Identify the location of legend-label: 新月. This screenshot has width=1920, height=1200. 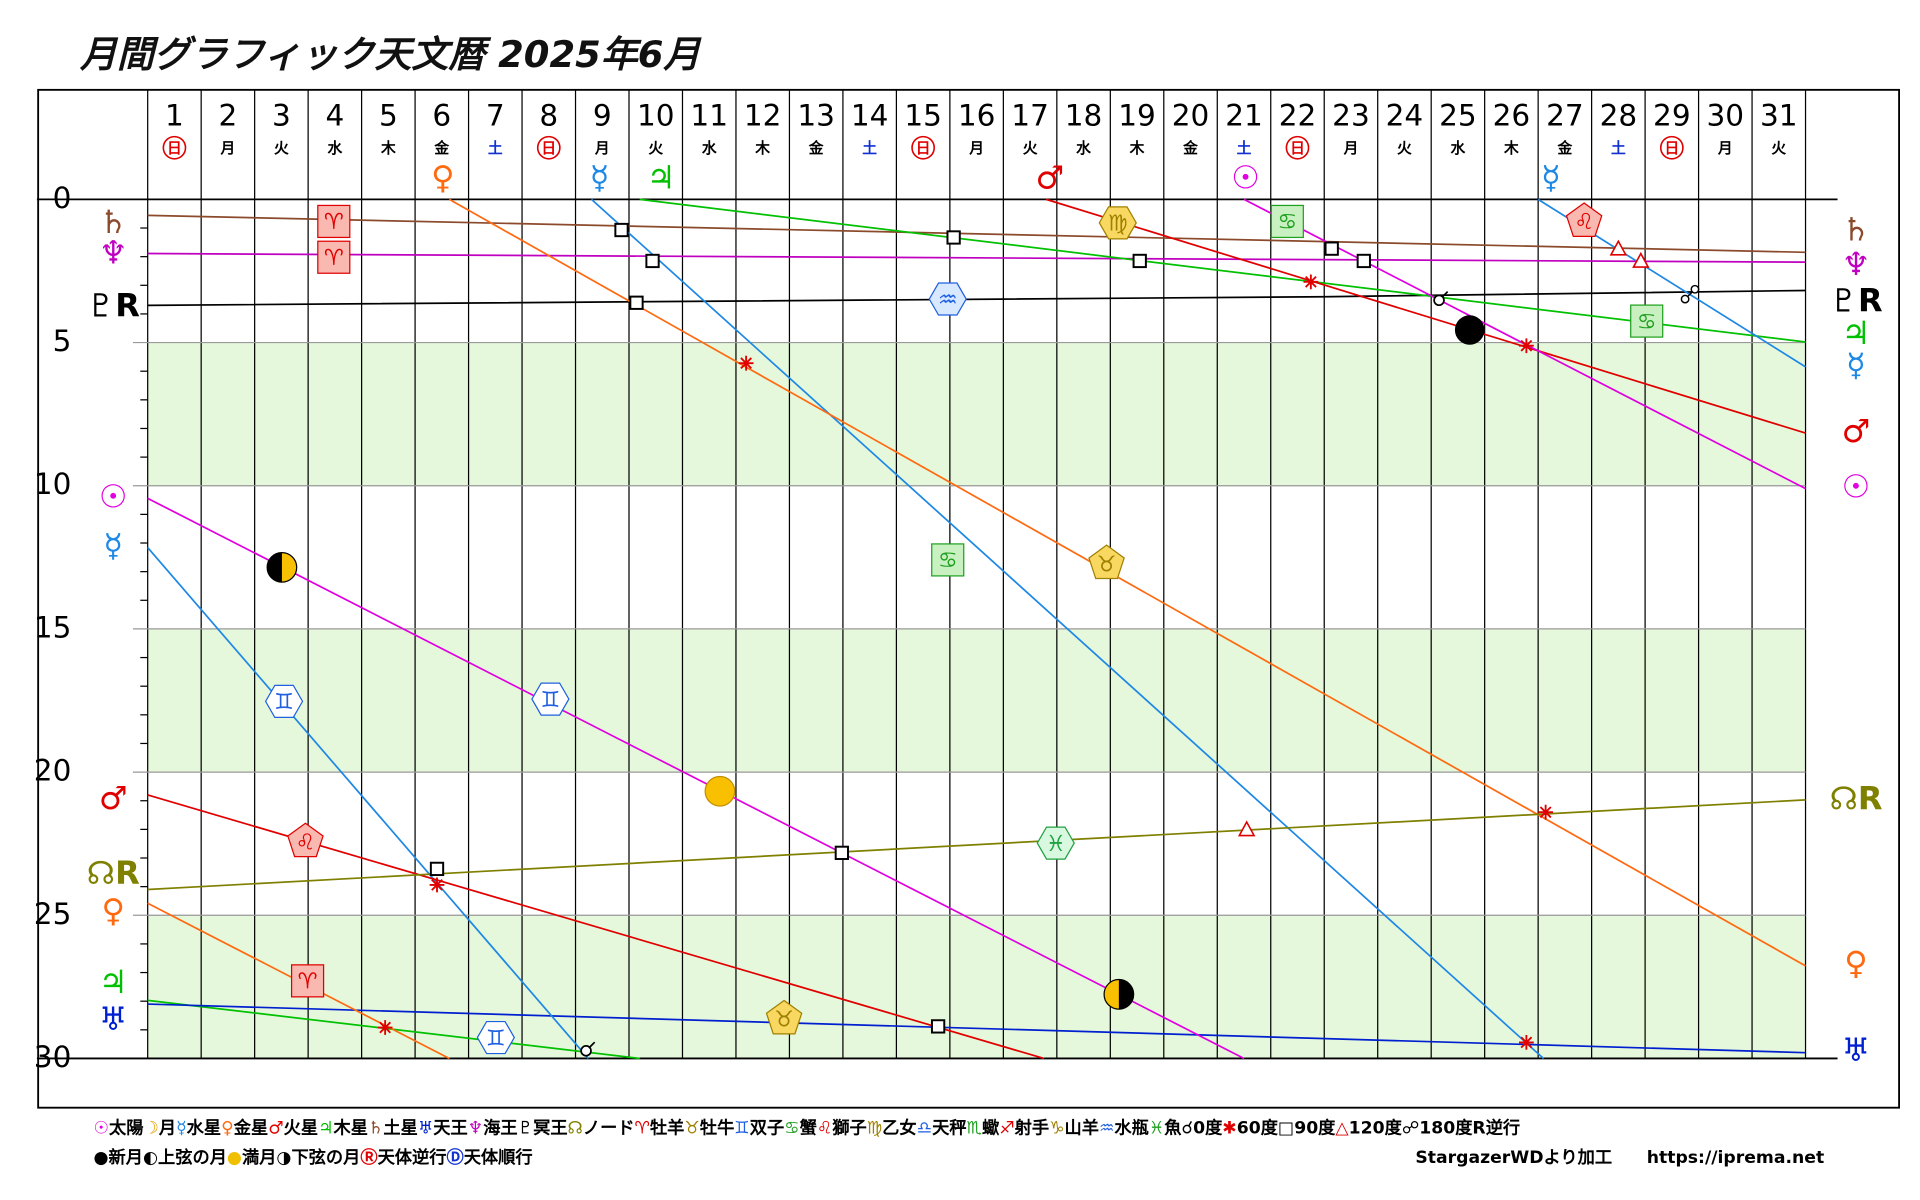
(126, 1157).